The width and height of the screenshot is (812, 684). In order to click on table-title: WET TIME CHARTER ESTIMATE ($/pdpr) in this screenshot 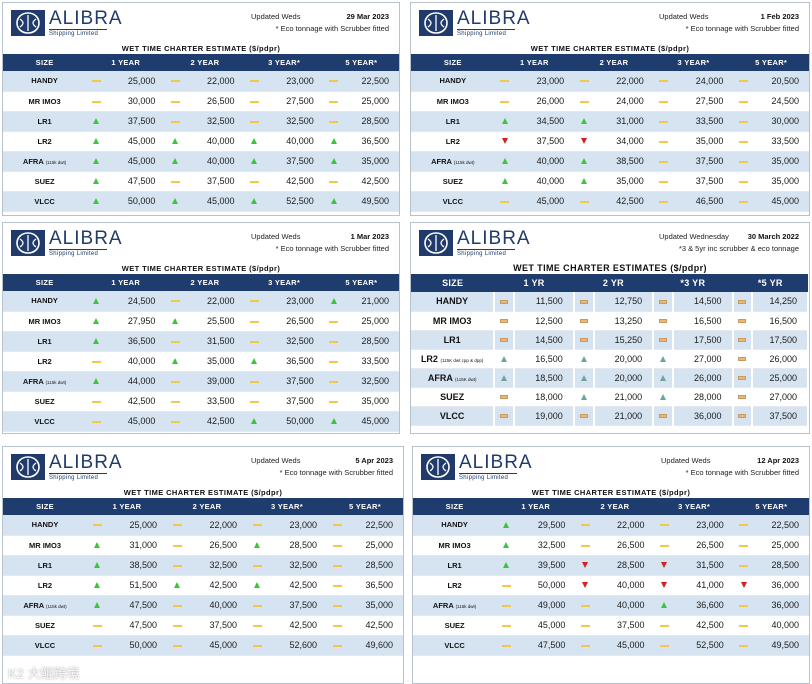, I will do `click(610, 48)`.